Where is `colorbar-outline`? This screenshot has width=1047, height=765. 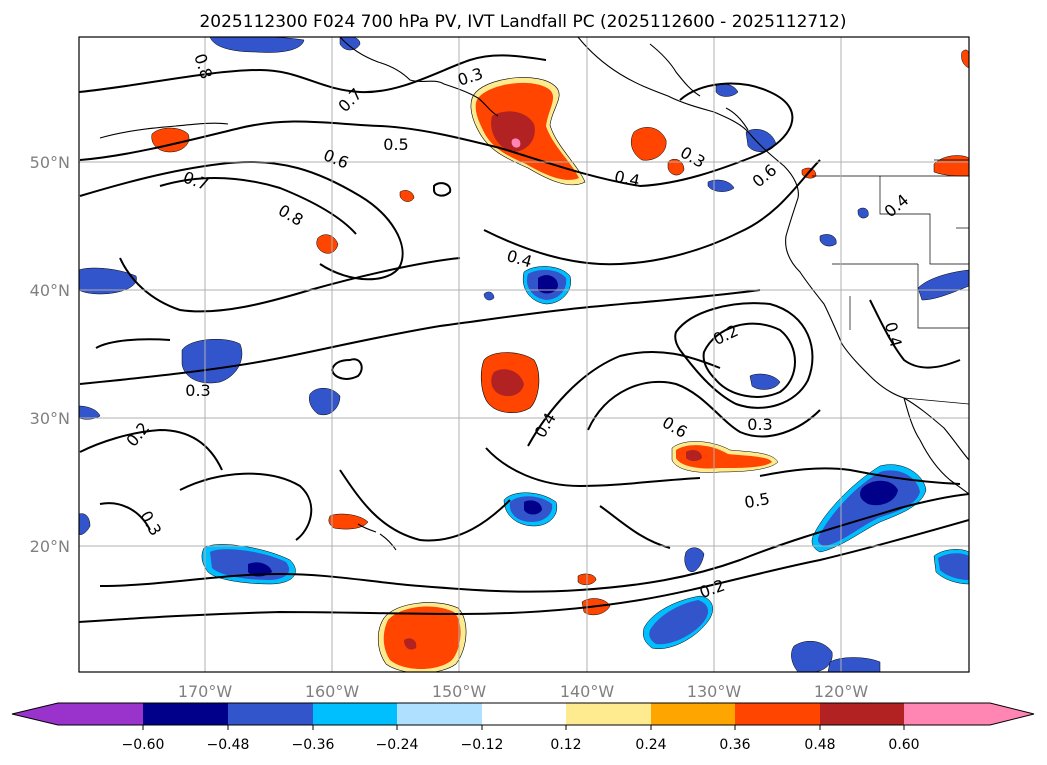 colorbar-outline is located at coordinates (523, 714).